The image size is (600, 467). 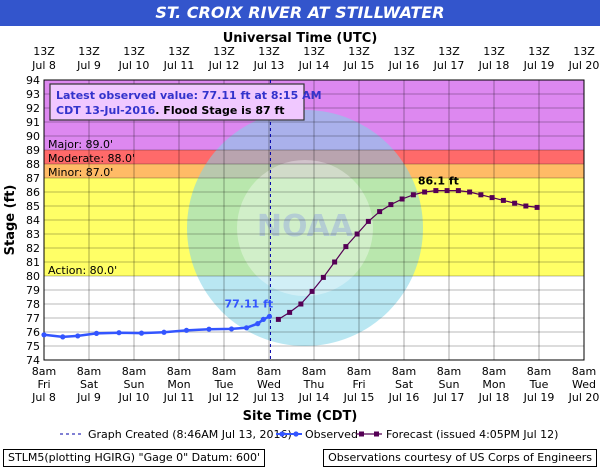 What do you see at coordinates (219, 110) in the screenshot?
I see `info-flood-stage: . Flood Stage is 87 ft` at bounding box center [219, 110].